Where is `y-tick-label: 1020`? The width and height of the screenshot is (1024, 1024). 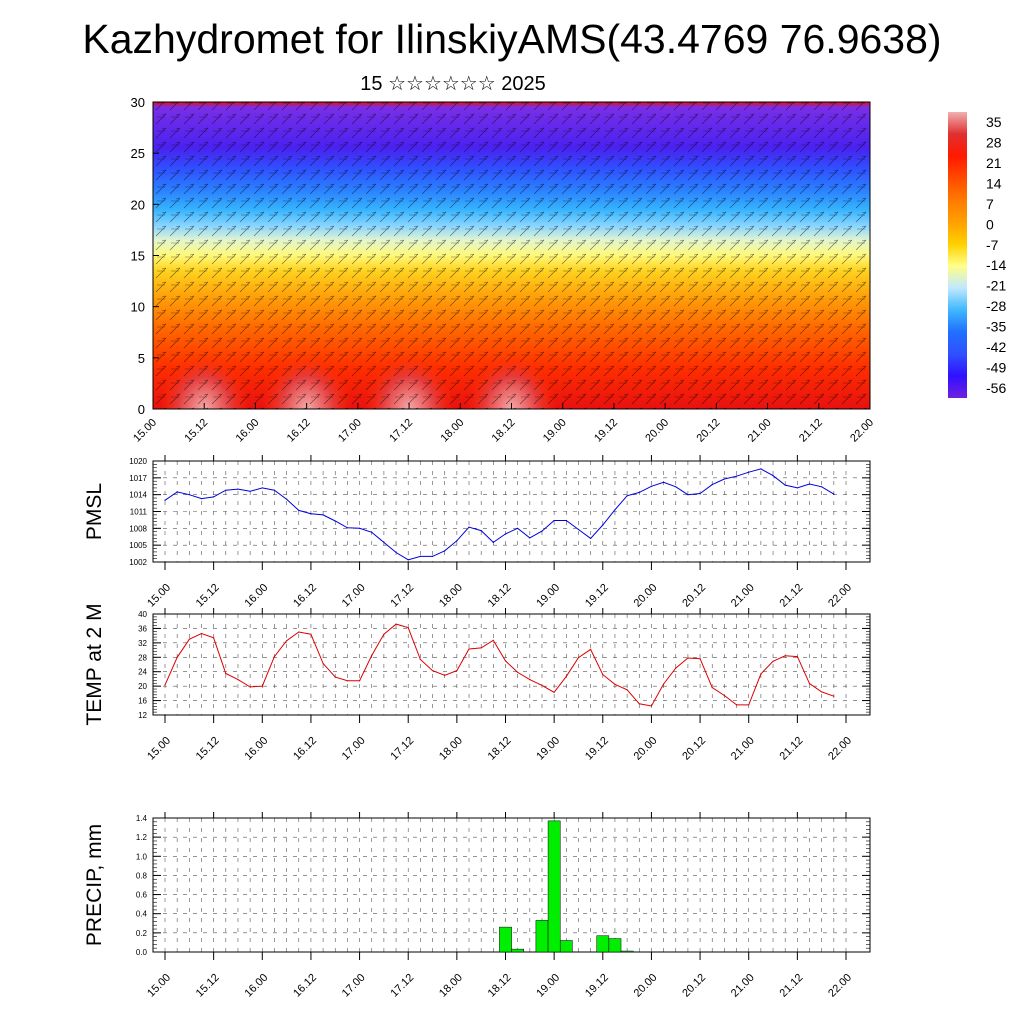
y-tick-label: 1020 is located at coordinates (138, 461).